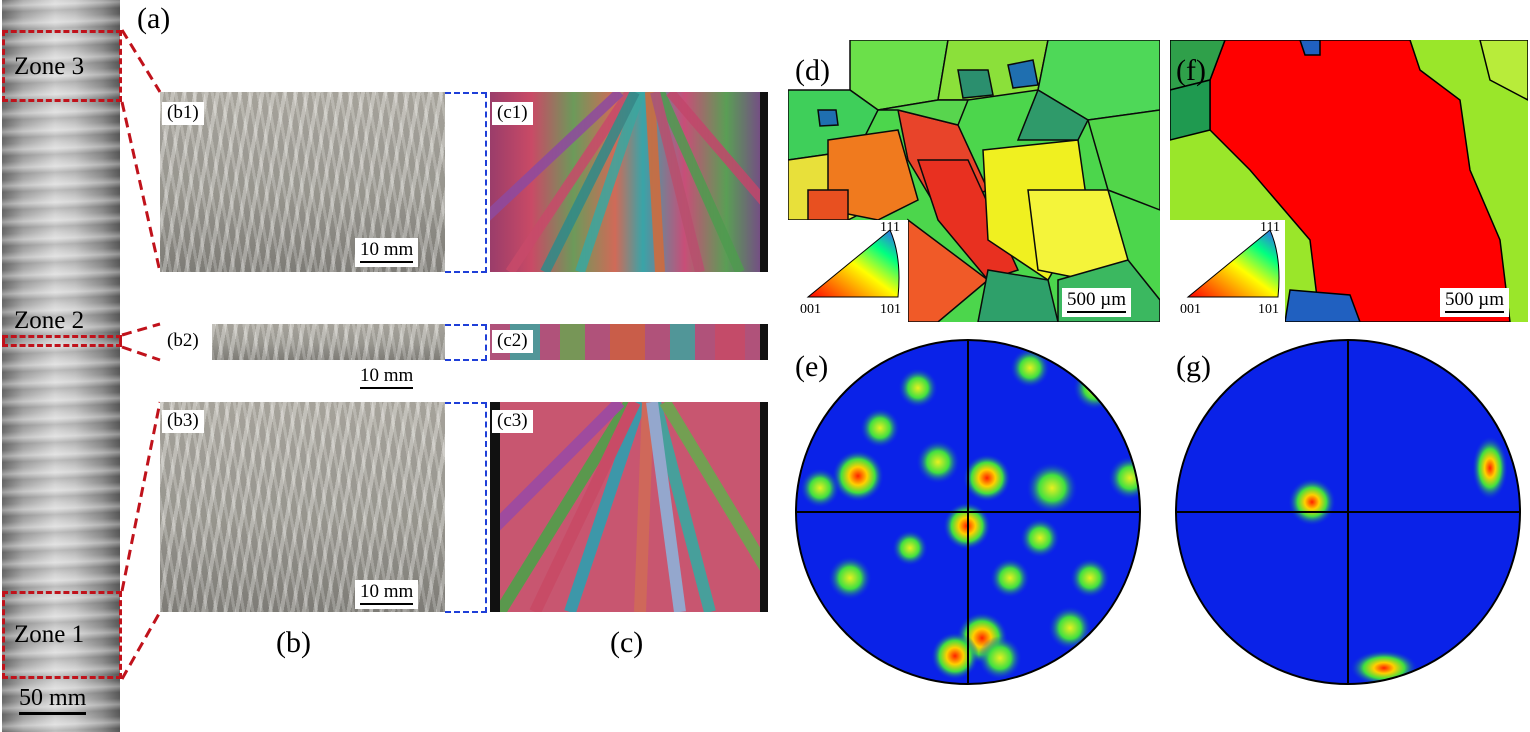 This screenshot has height=732, width=1530. I want to click on d-scale-text: 500 µm, so click(1096, 299).